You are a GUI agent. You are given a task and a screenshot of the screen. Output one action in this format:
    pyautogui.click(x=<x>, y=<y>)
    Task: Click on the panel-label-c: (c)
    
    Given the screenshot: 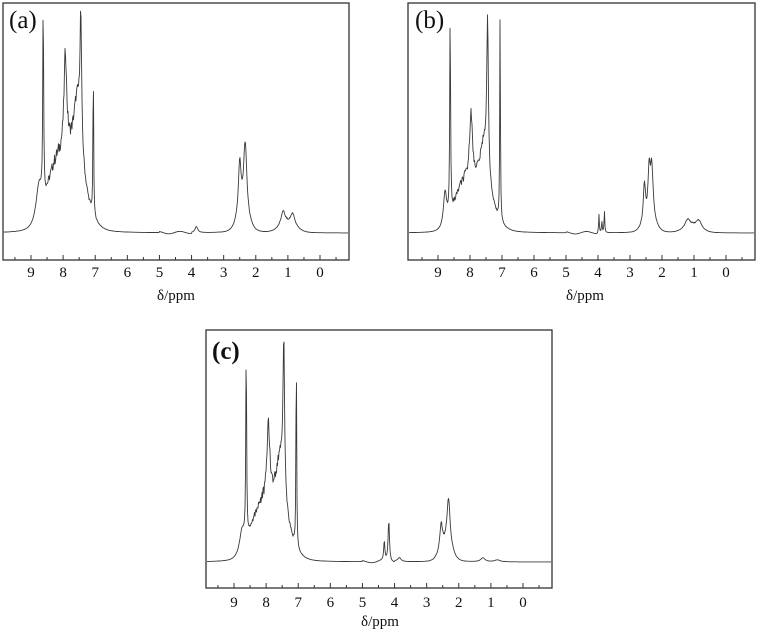 What is the action you would take?
    pyautogui.click(x=226, y=351)
    